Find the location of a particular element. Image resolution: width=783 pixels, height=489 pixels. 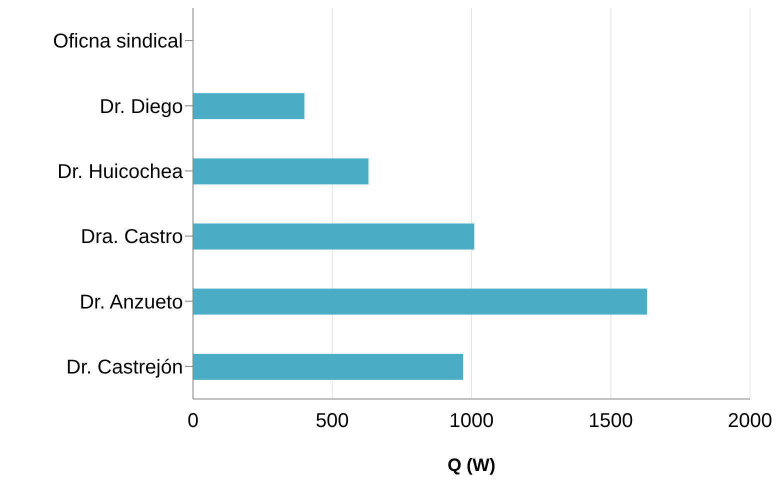

x-tick-label: 1500 is located at coordinates (610, 421).